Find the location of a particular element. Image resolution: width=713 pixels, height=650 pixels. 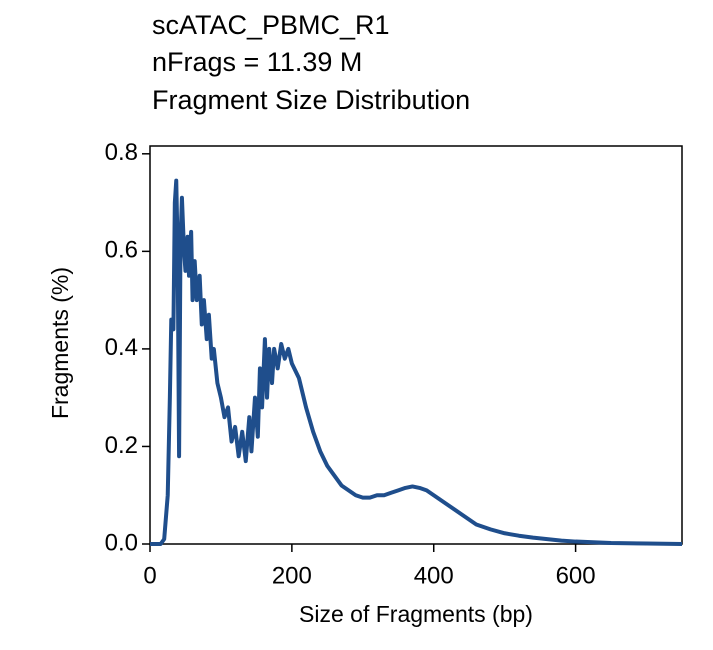

x-tick-label: 600 is located at coordinates (576, 575).